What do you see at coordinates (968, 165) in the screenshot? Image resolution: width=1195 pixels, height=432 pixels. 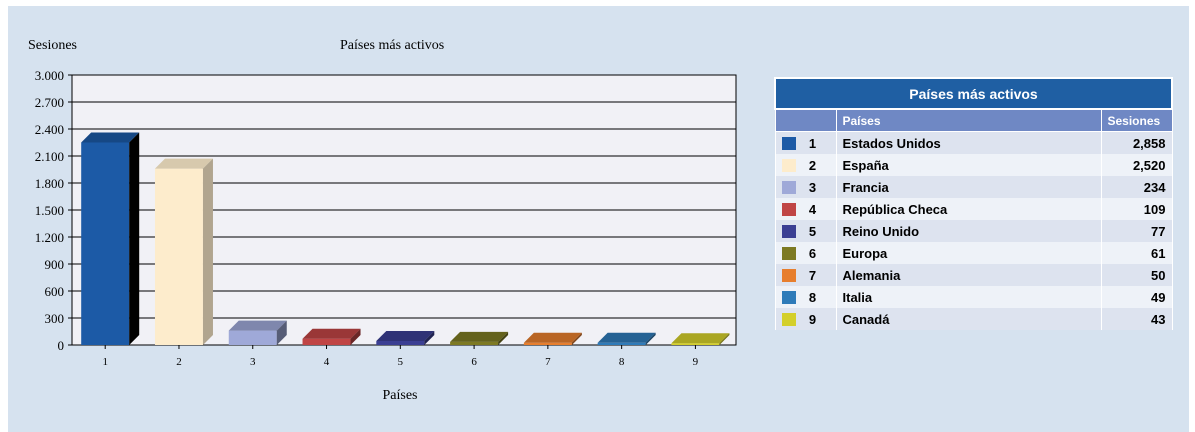 I see `country-cell: España` at bounding box center [968, 165].